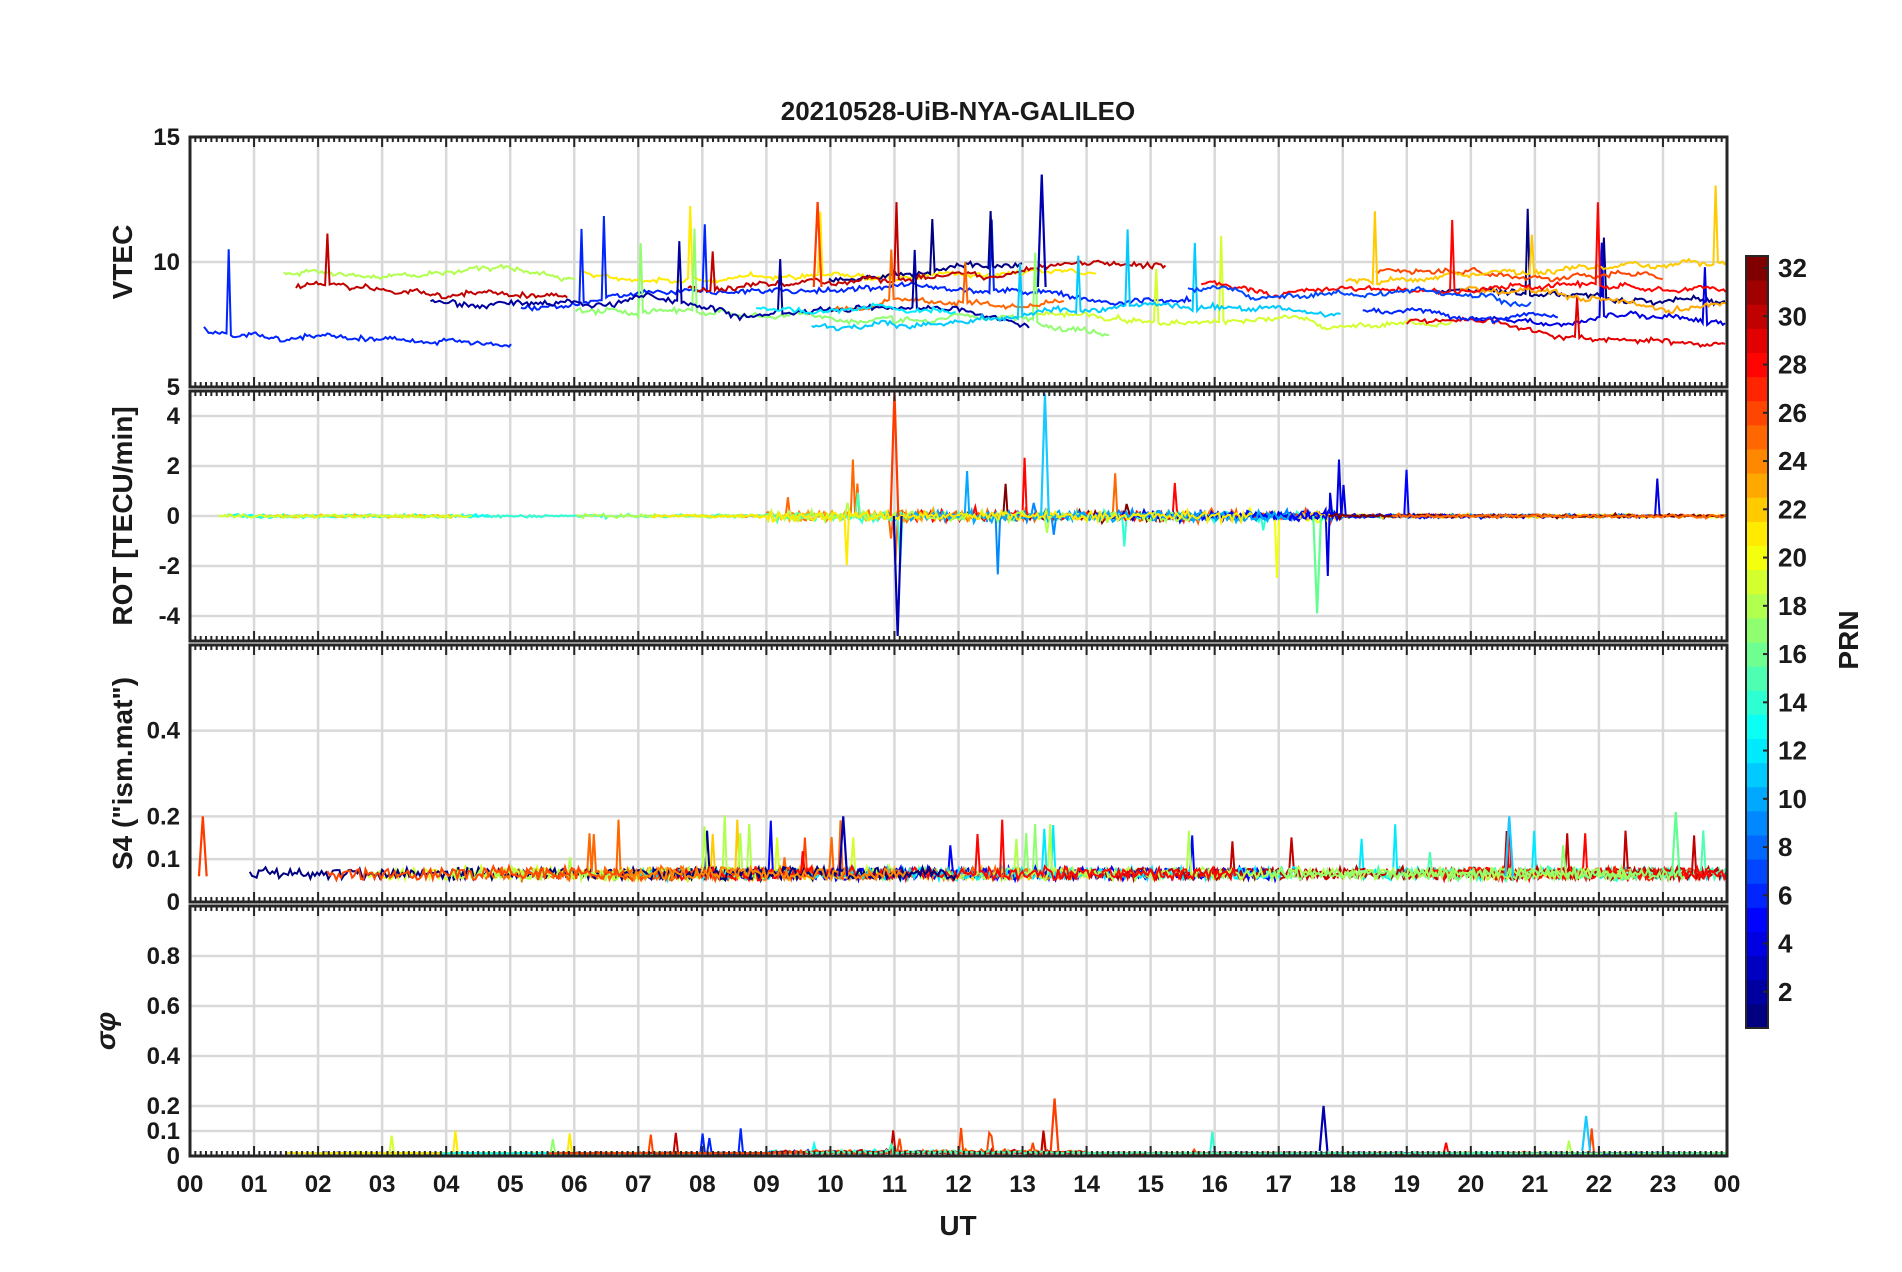 The image size is (1902, 1272). I want to click on colorbar-tick-label: 18, so click(1792, 606).